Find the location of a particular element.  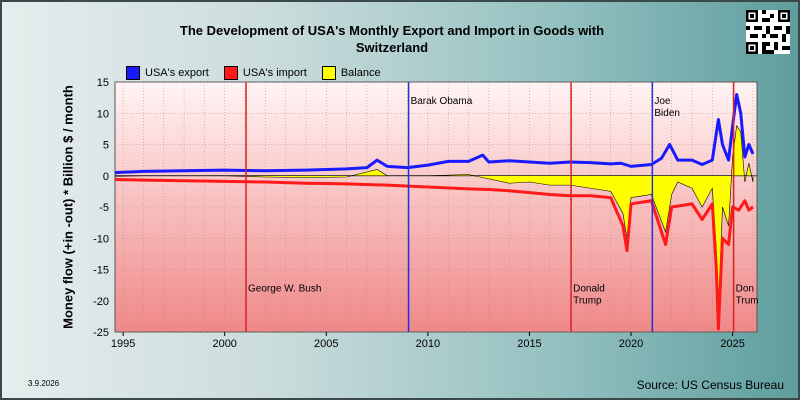

y-tick-label: -25 is located at coordinates (101, 333).